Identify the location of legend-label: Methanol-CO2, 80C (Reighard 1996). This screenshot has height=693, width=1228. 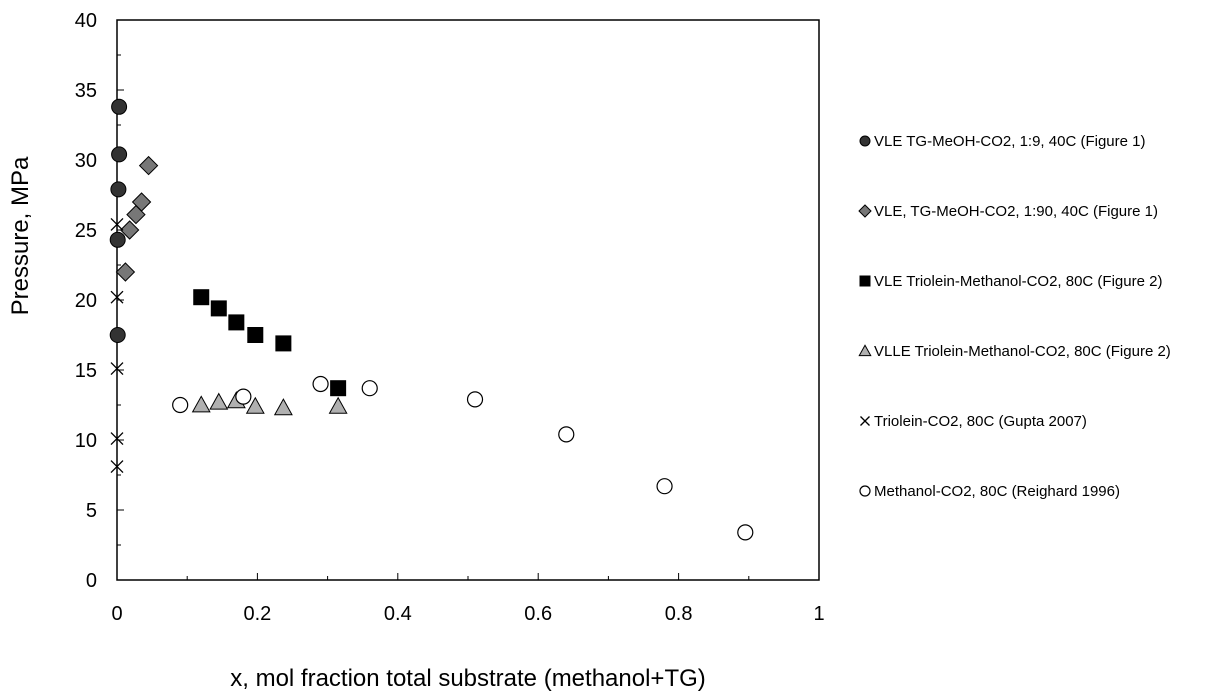
(997, 491).